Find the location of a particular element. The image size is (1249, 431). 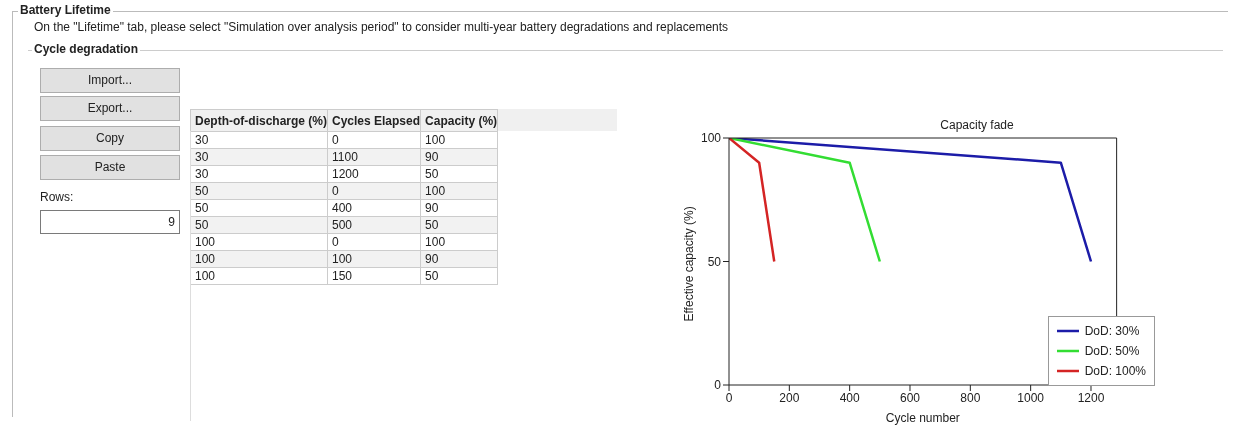

chart-title: Capacity fade is located at coordinates (977, 125).